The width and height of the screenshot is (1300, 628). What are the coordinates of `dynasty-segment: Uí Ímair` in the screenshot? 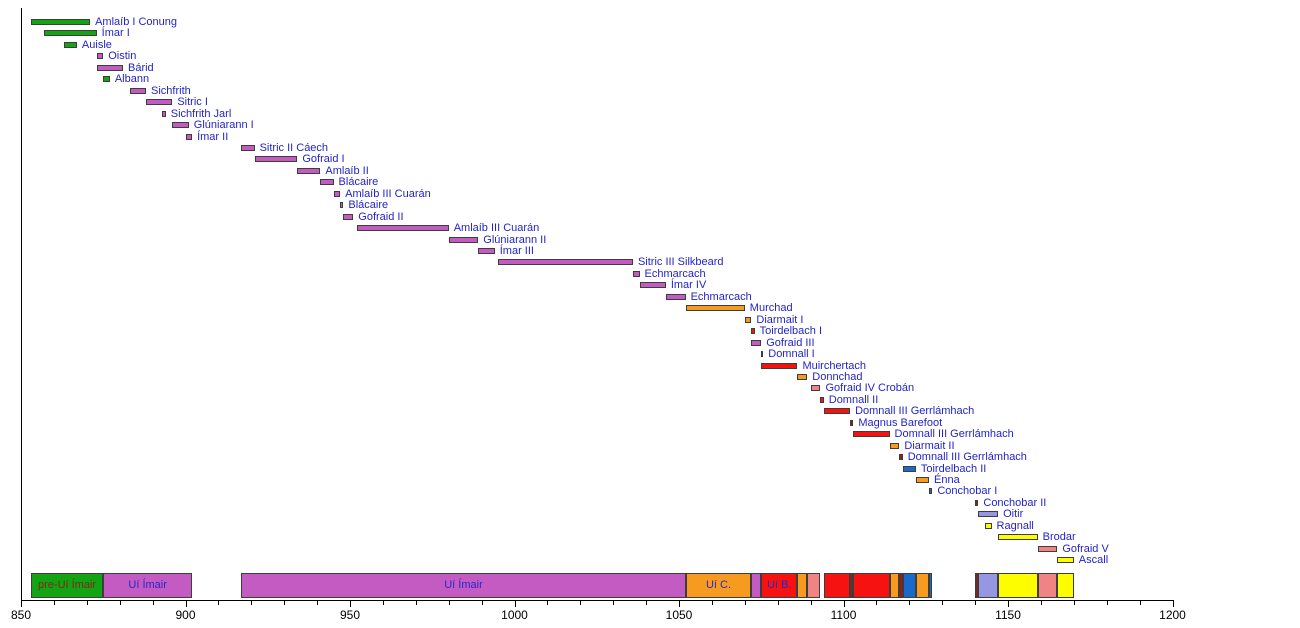 It's located at (148, 585).